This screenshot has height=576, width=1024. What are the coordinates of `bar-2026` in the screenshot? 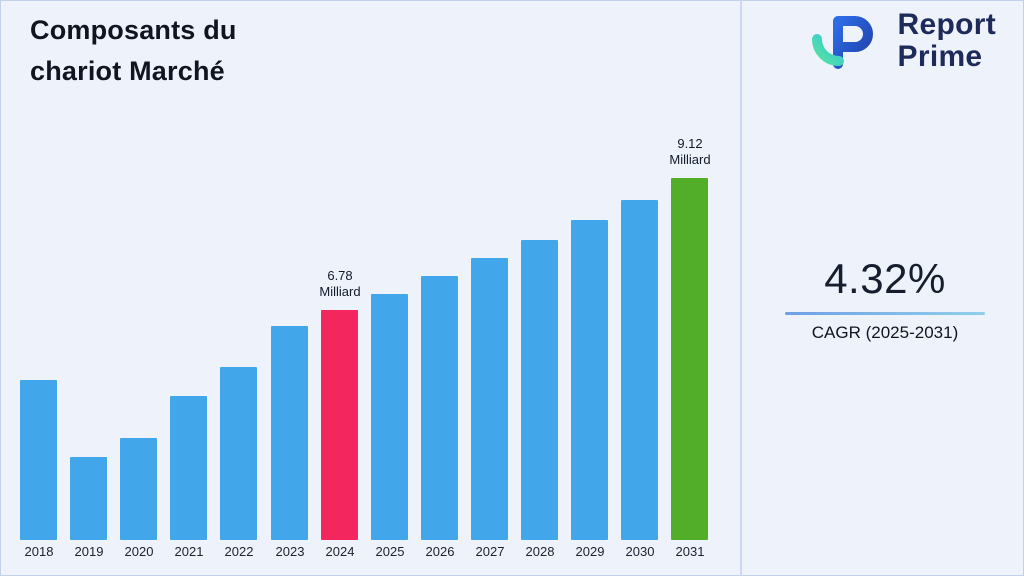 It's located at (439, 408).